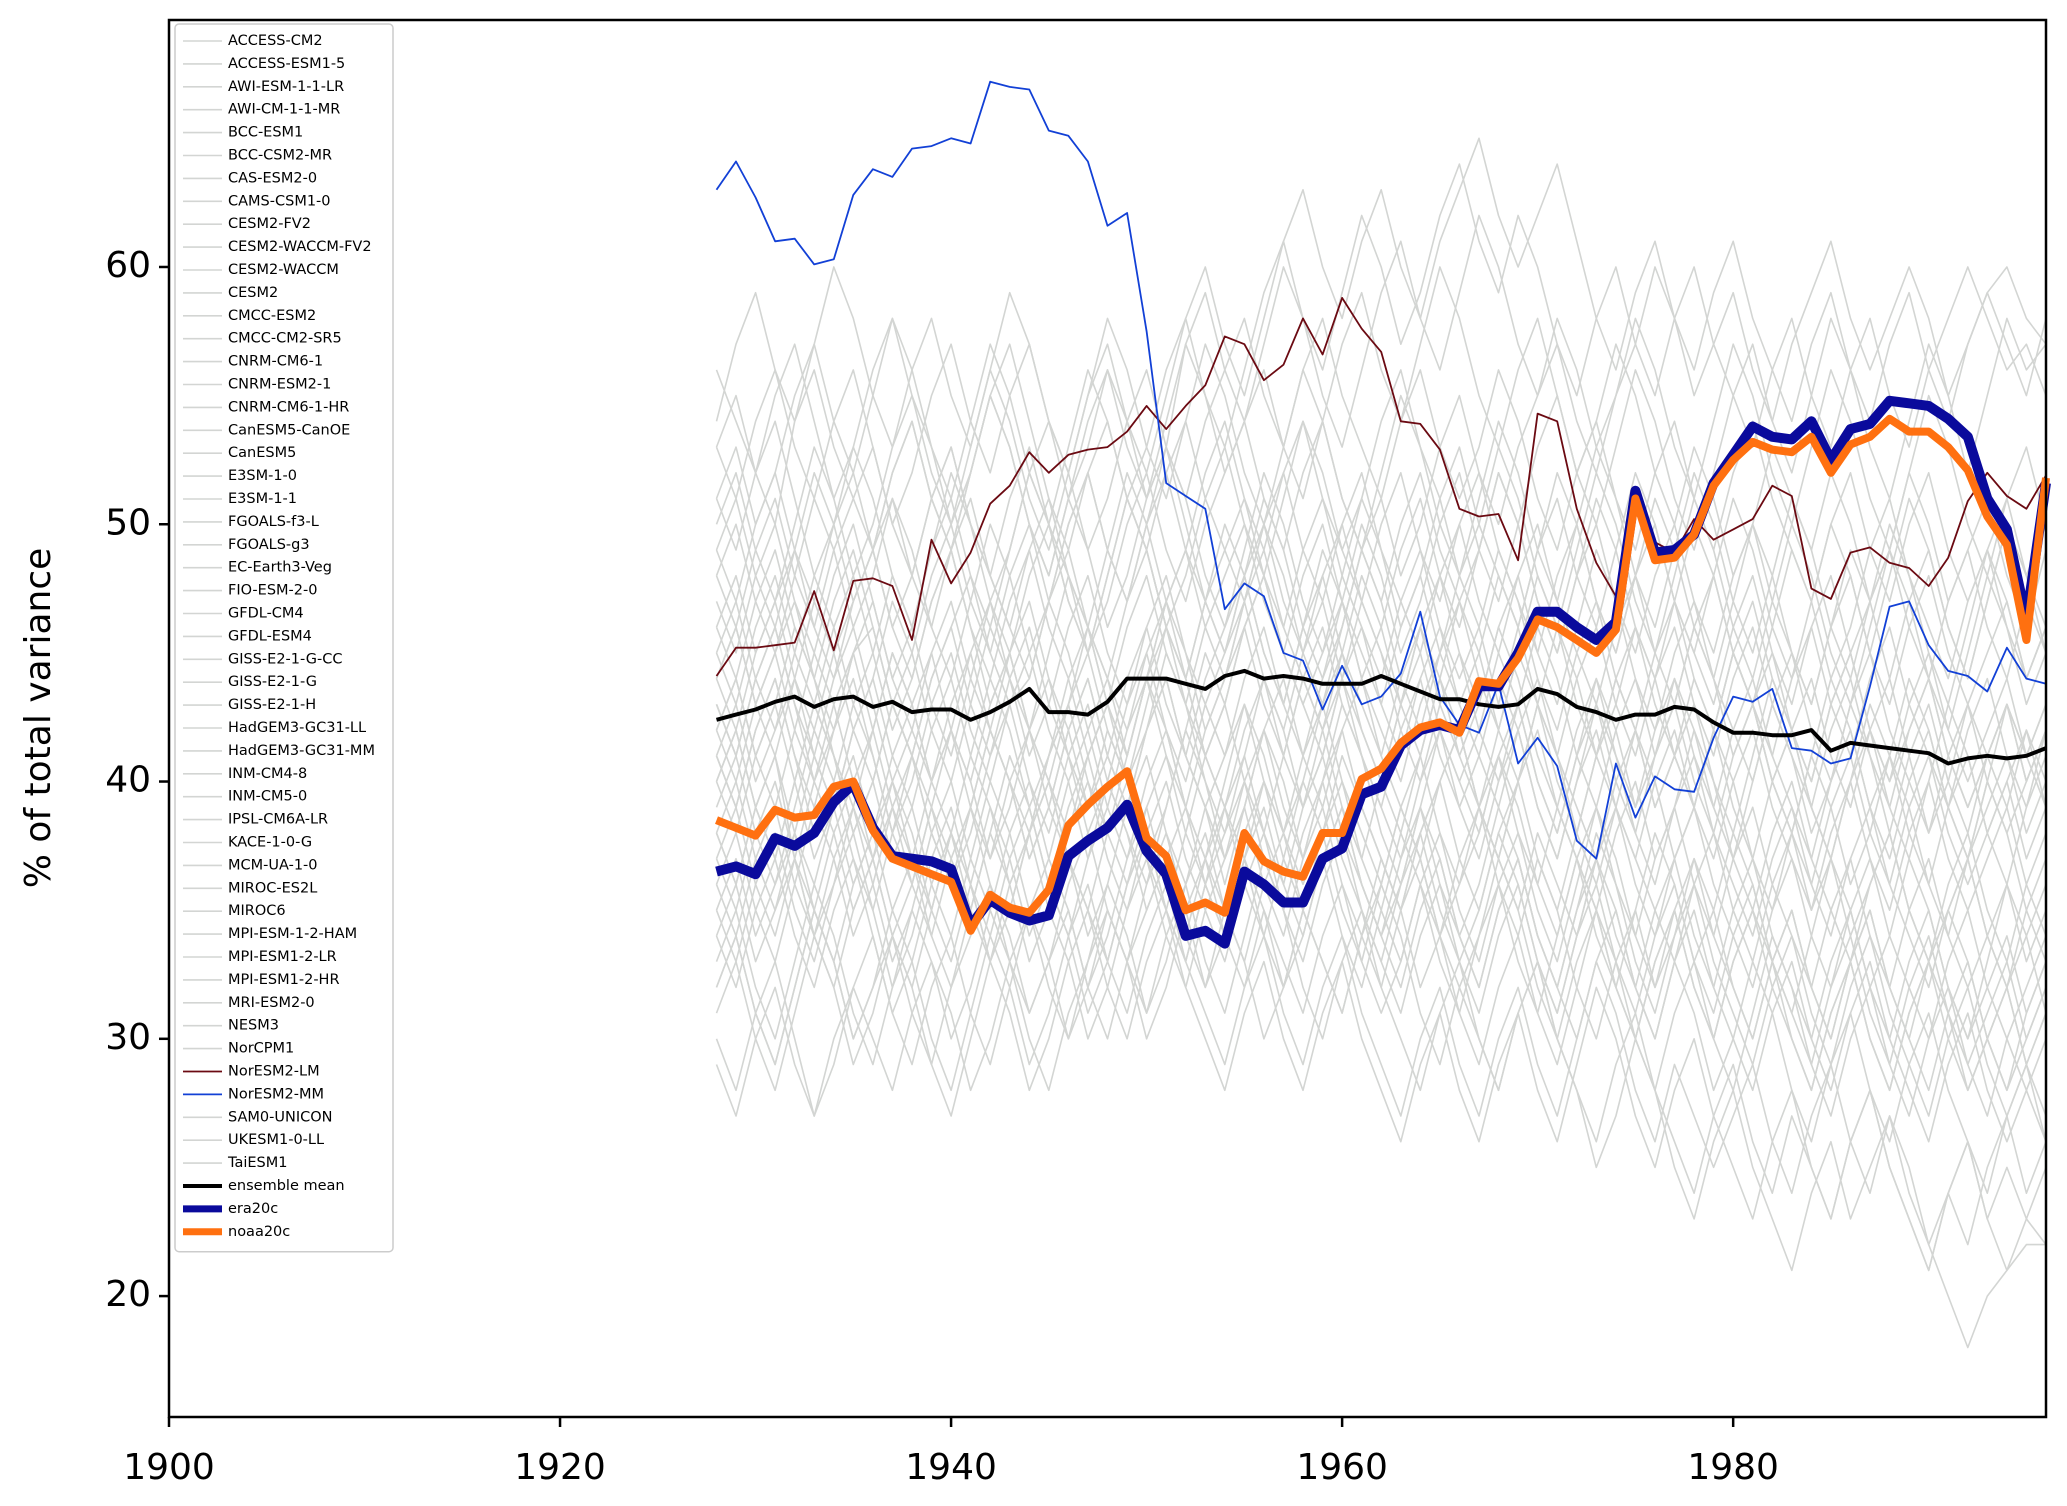 This screenshot has height=1506, width=2067. I want to click on legend-label: INM-CM5-0, so click(267, 797).